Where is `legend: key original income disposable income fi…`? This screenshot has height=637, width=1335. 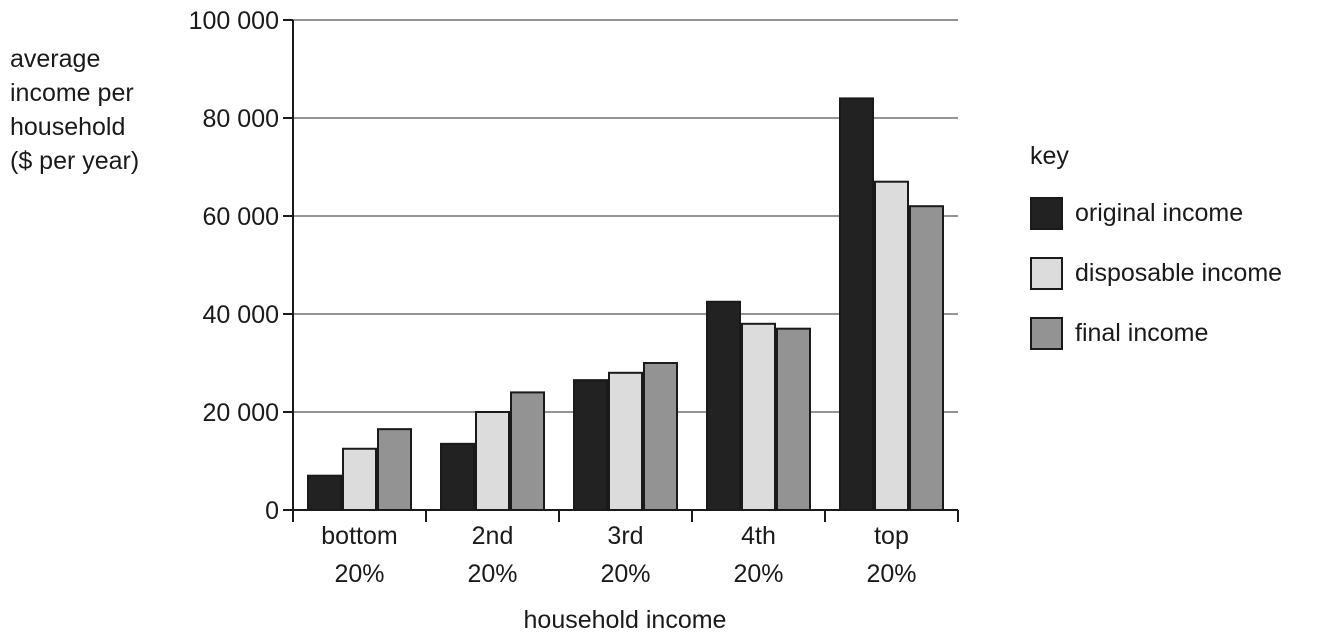 legend: key original income disposable income fi… is located at coordinates (1156, 252).